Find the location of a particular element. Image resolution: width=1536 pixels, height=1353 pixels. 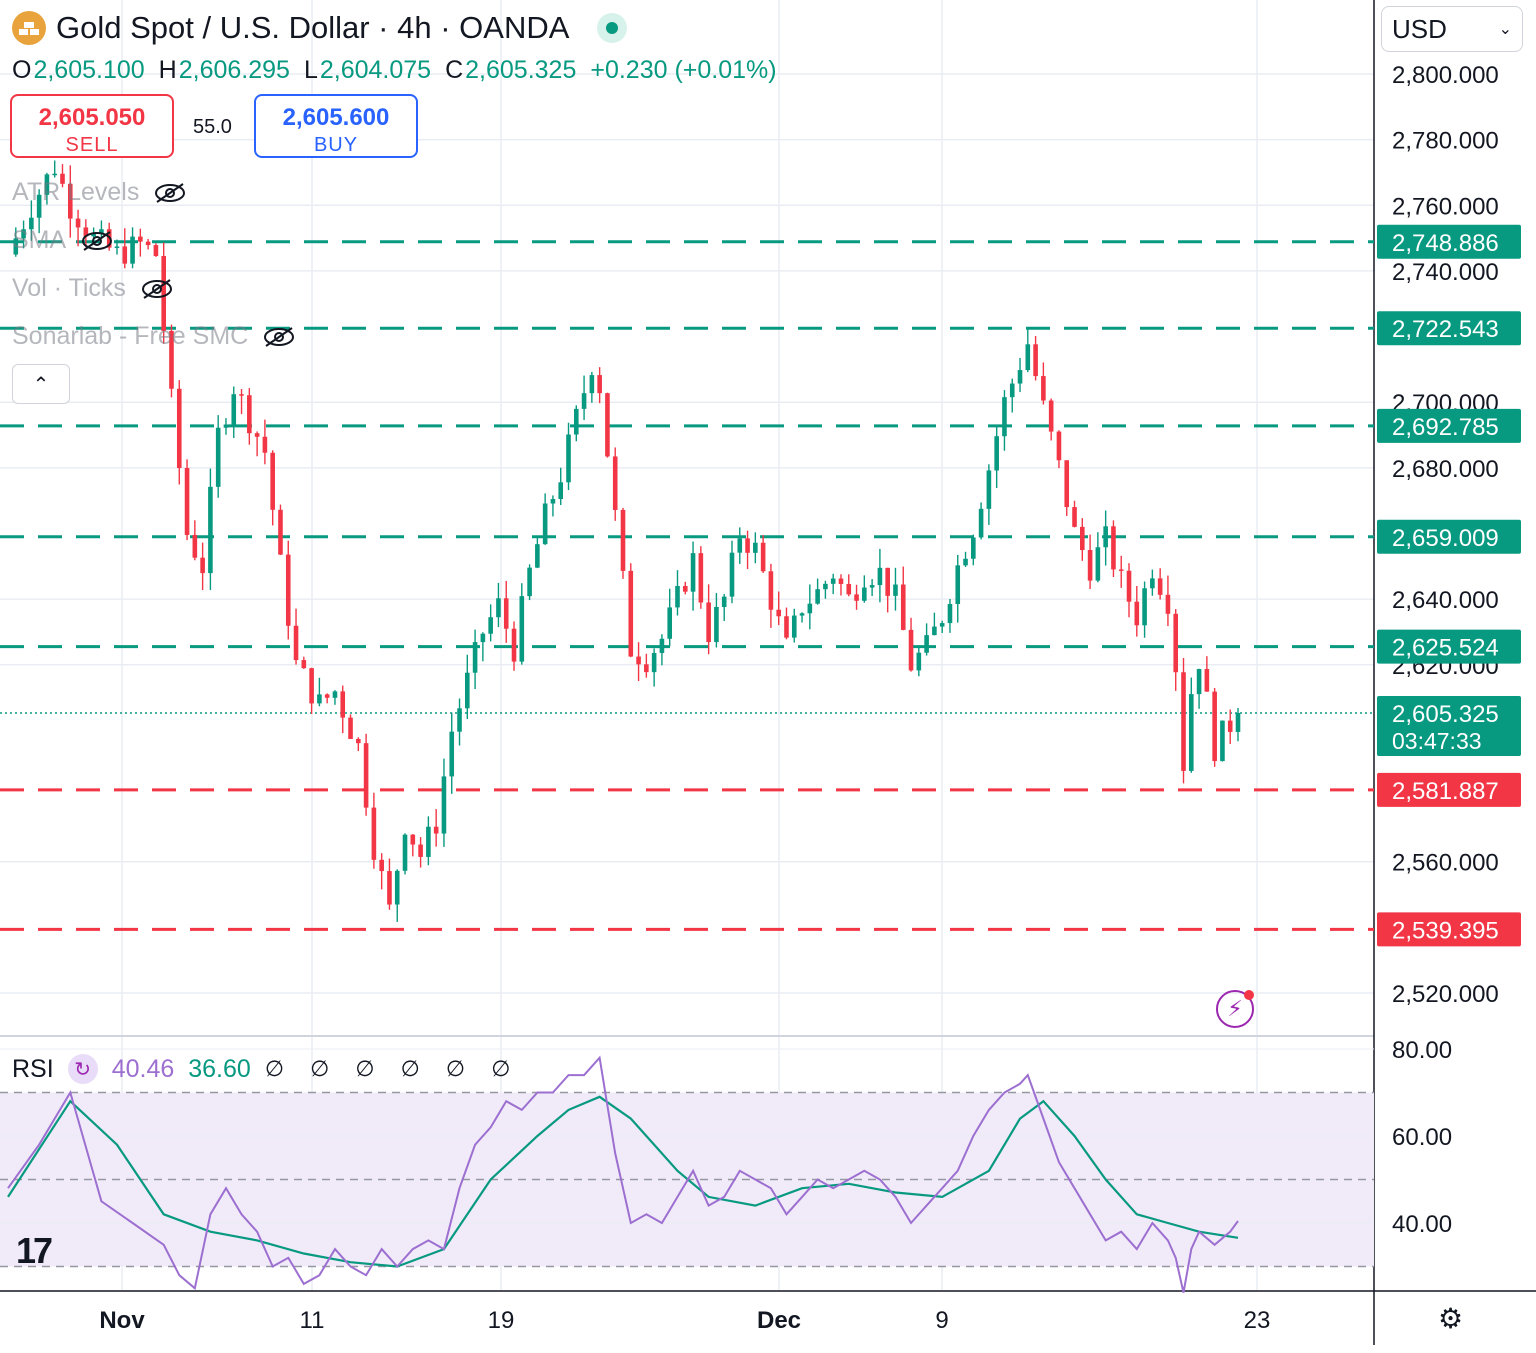

time-tick-label: Dec is located at coordinates (779, 1320).